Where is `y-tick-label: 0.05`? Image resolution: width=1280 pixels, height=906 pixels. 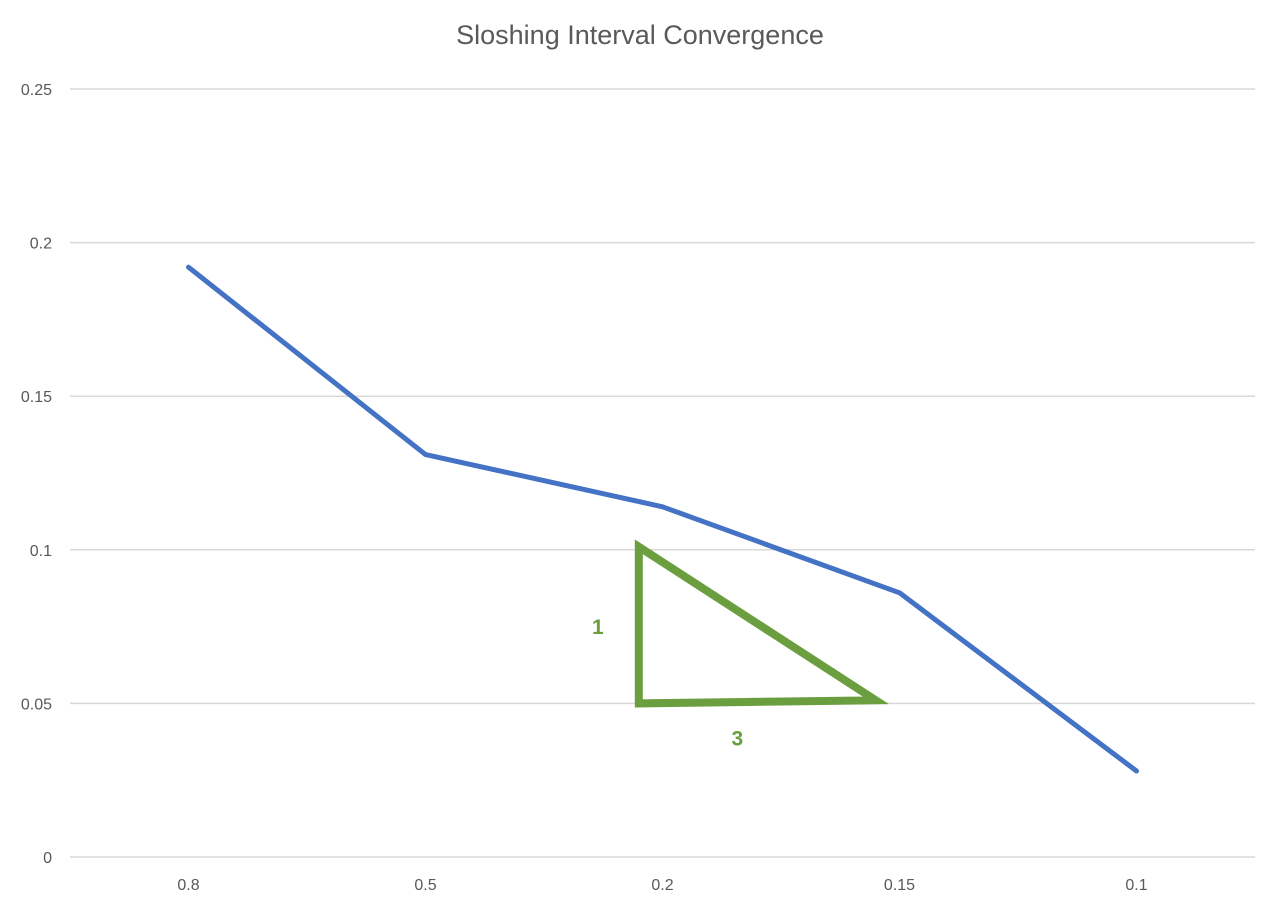 y-tick-label: 0.05 is located at coordinates (36, 704).